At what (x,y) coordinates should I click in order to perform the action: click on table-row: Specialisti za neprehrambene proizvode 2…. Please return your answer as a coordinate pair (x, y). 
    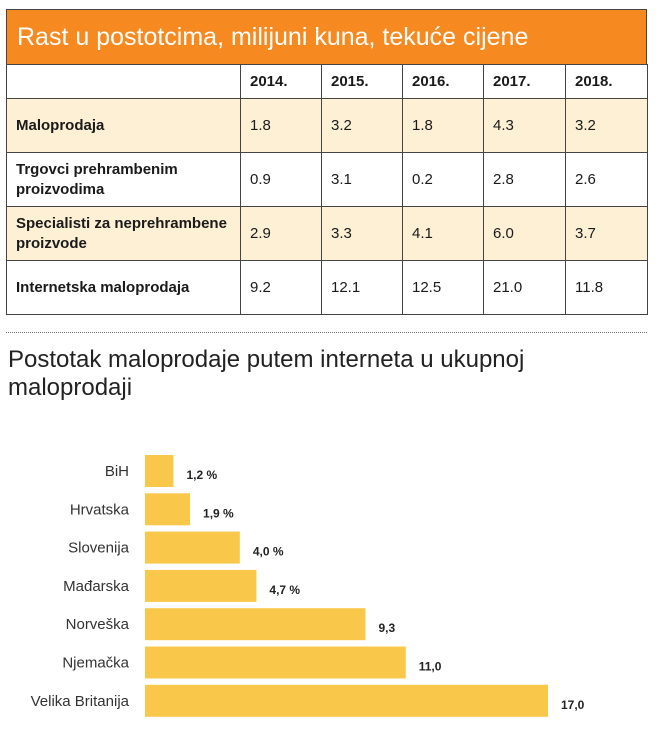
    Looking at the image, I should click on (327, 233).